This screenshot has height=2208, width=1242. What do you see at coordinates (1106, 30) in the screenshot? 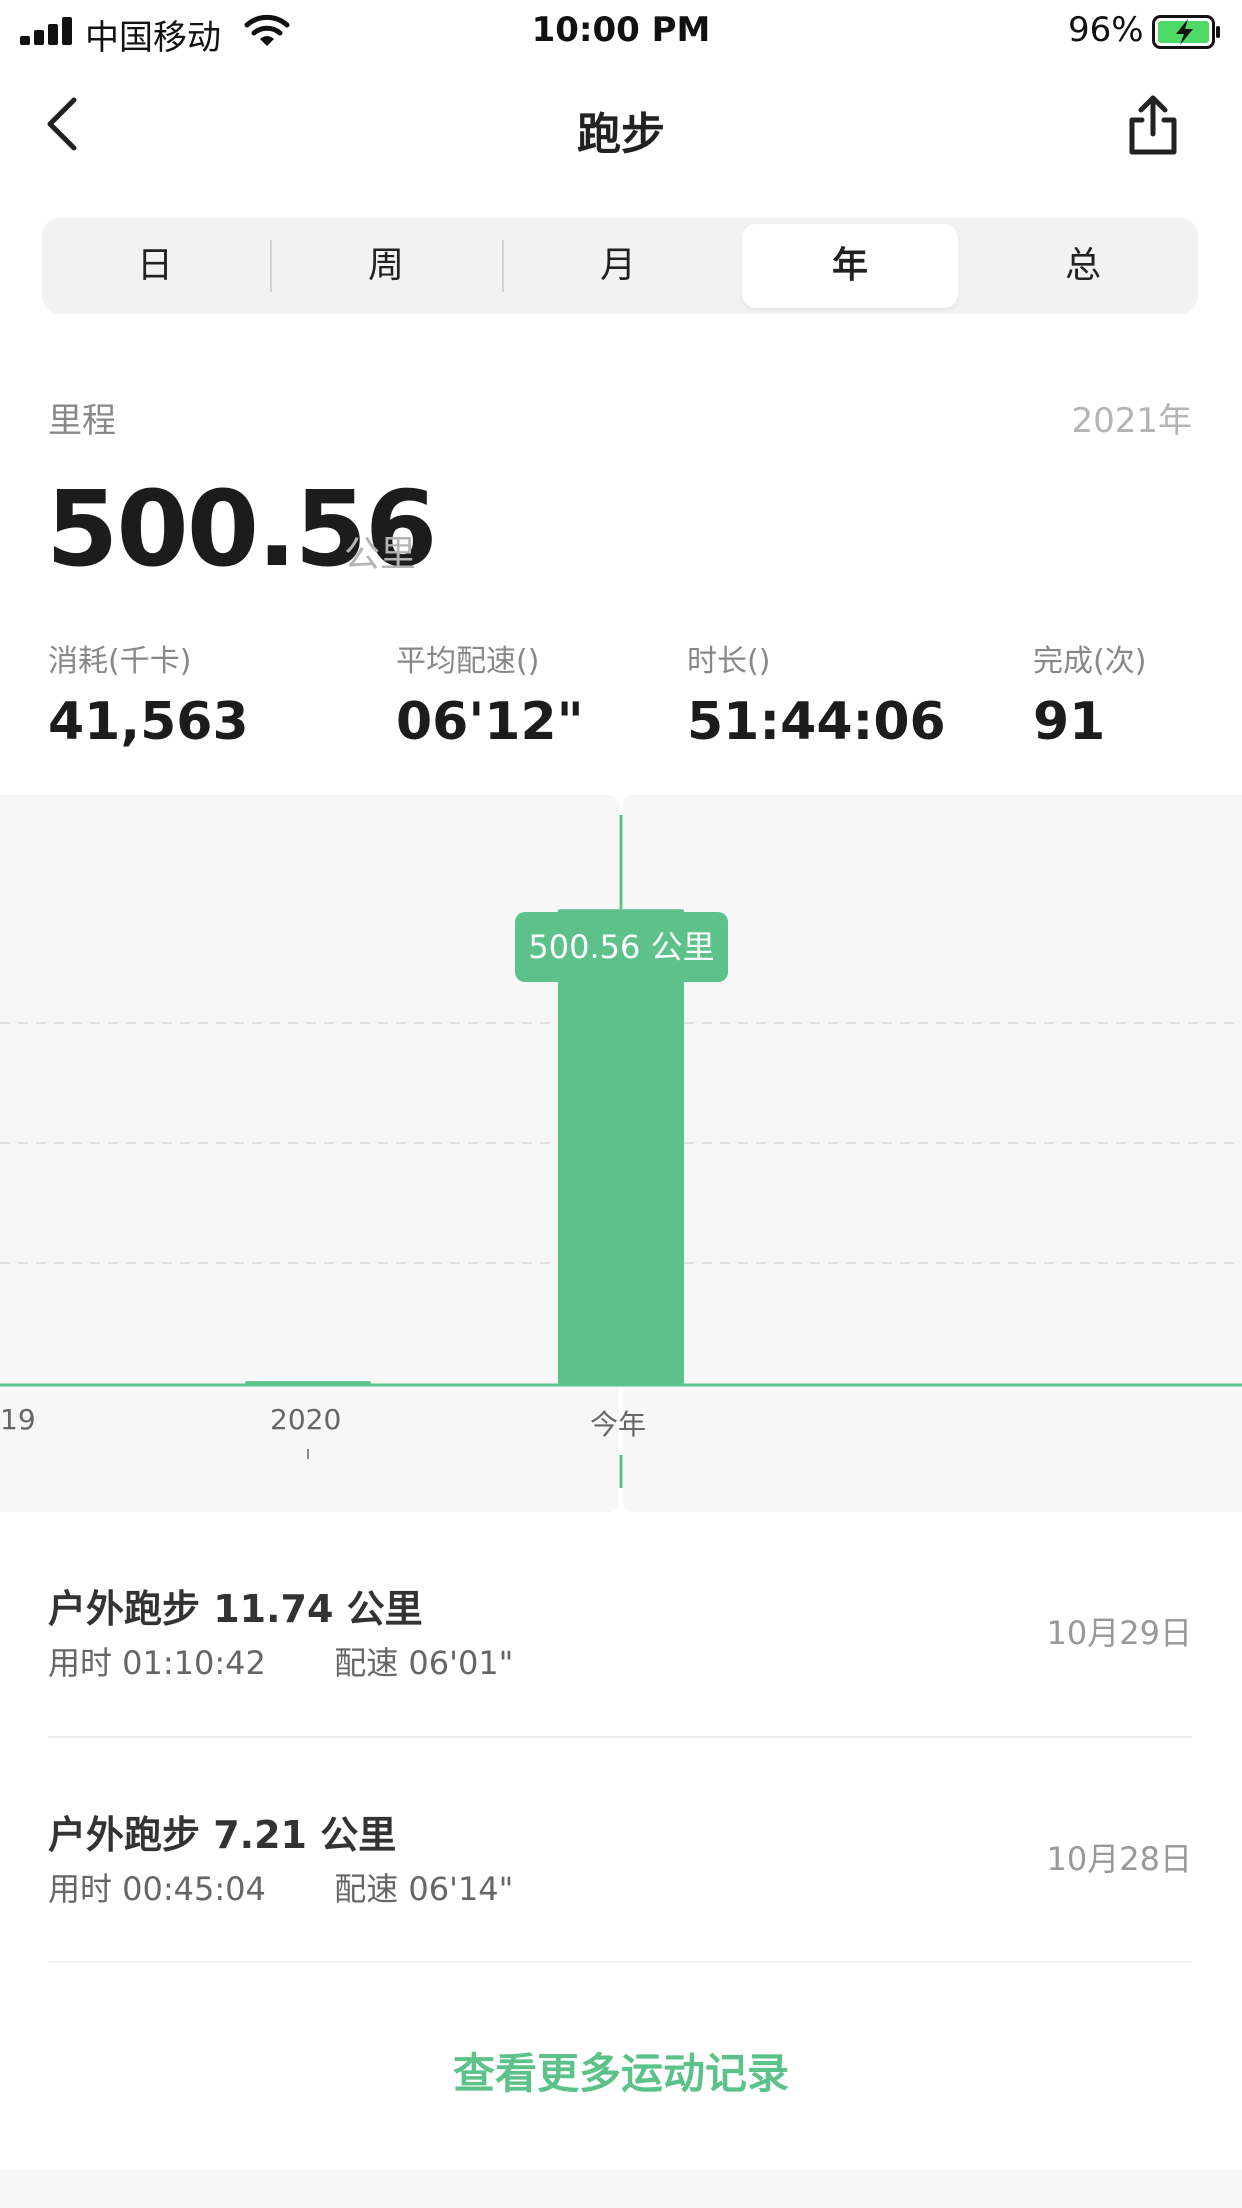
I see `battery-percent: 96%` at bounding box center [1106, 30].